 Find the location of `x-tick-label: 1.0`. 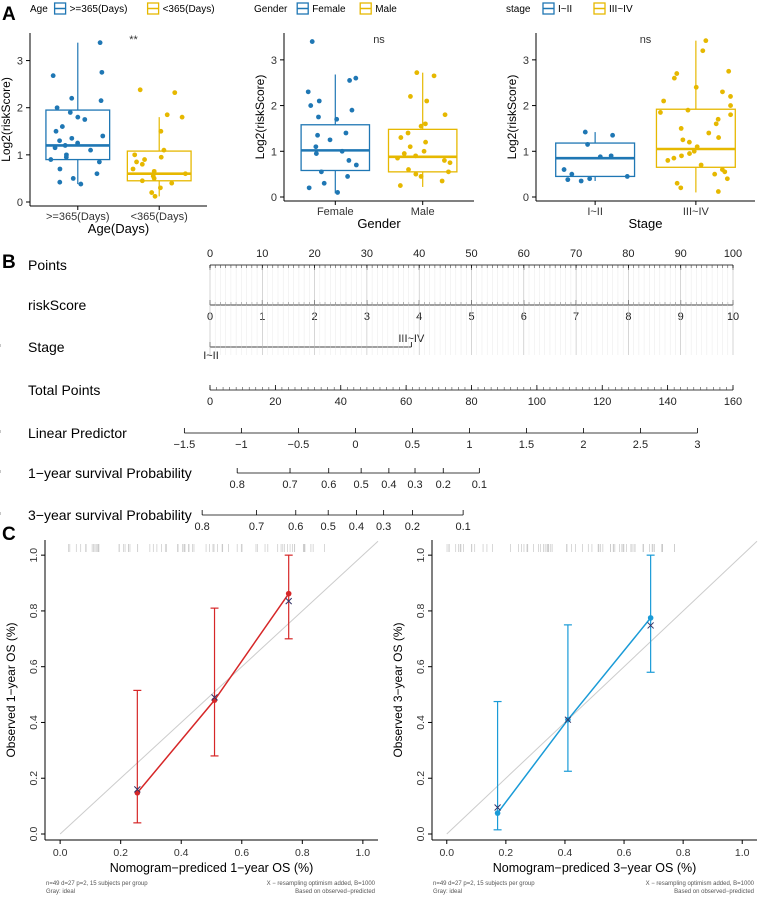

x-tick-label: 1.0 is located at coordinates (363, 853).